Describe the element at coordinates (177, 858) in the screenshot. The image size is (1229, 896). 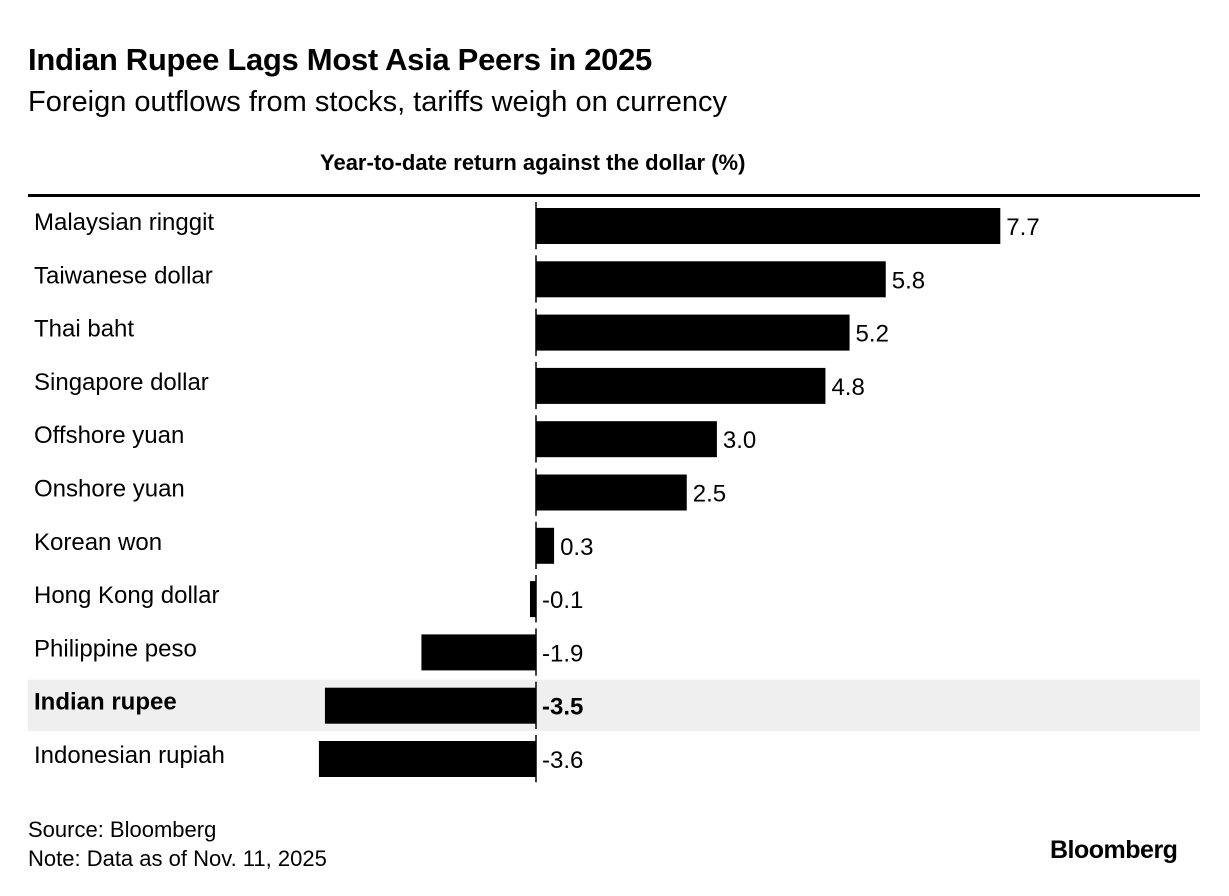
I see `note-text: Note: Data as of Nov. 11, 2025` at that location.